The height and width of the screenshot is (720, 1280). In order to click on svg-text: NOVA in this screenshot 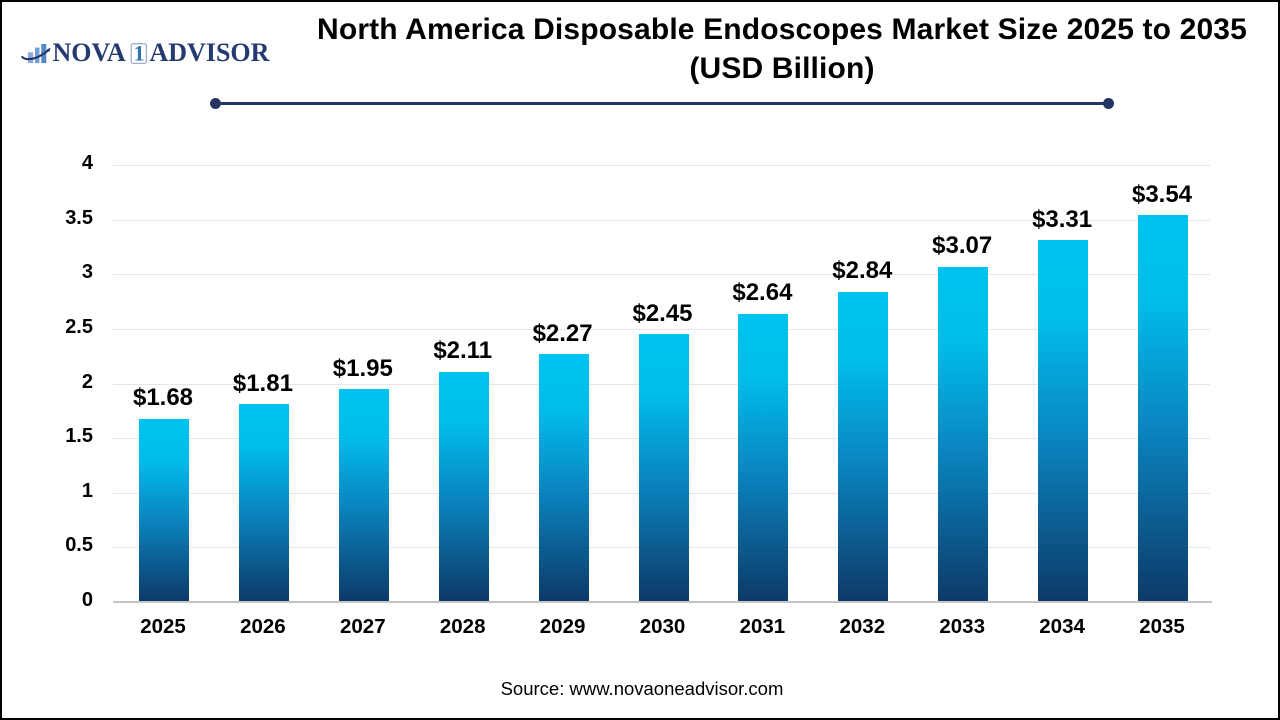, I will do `click(89, 52)`.